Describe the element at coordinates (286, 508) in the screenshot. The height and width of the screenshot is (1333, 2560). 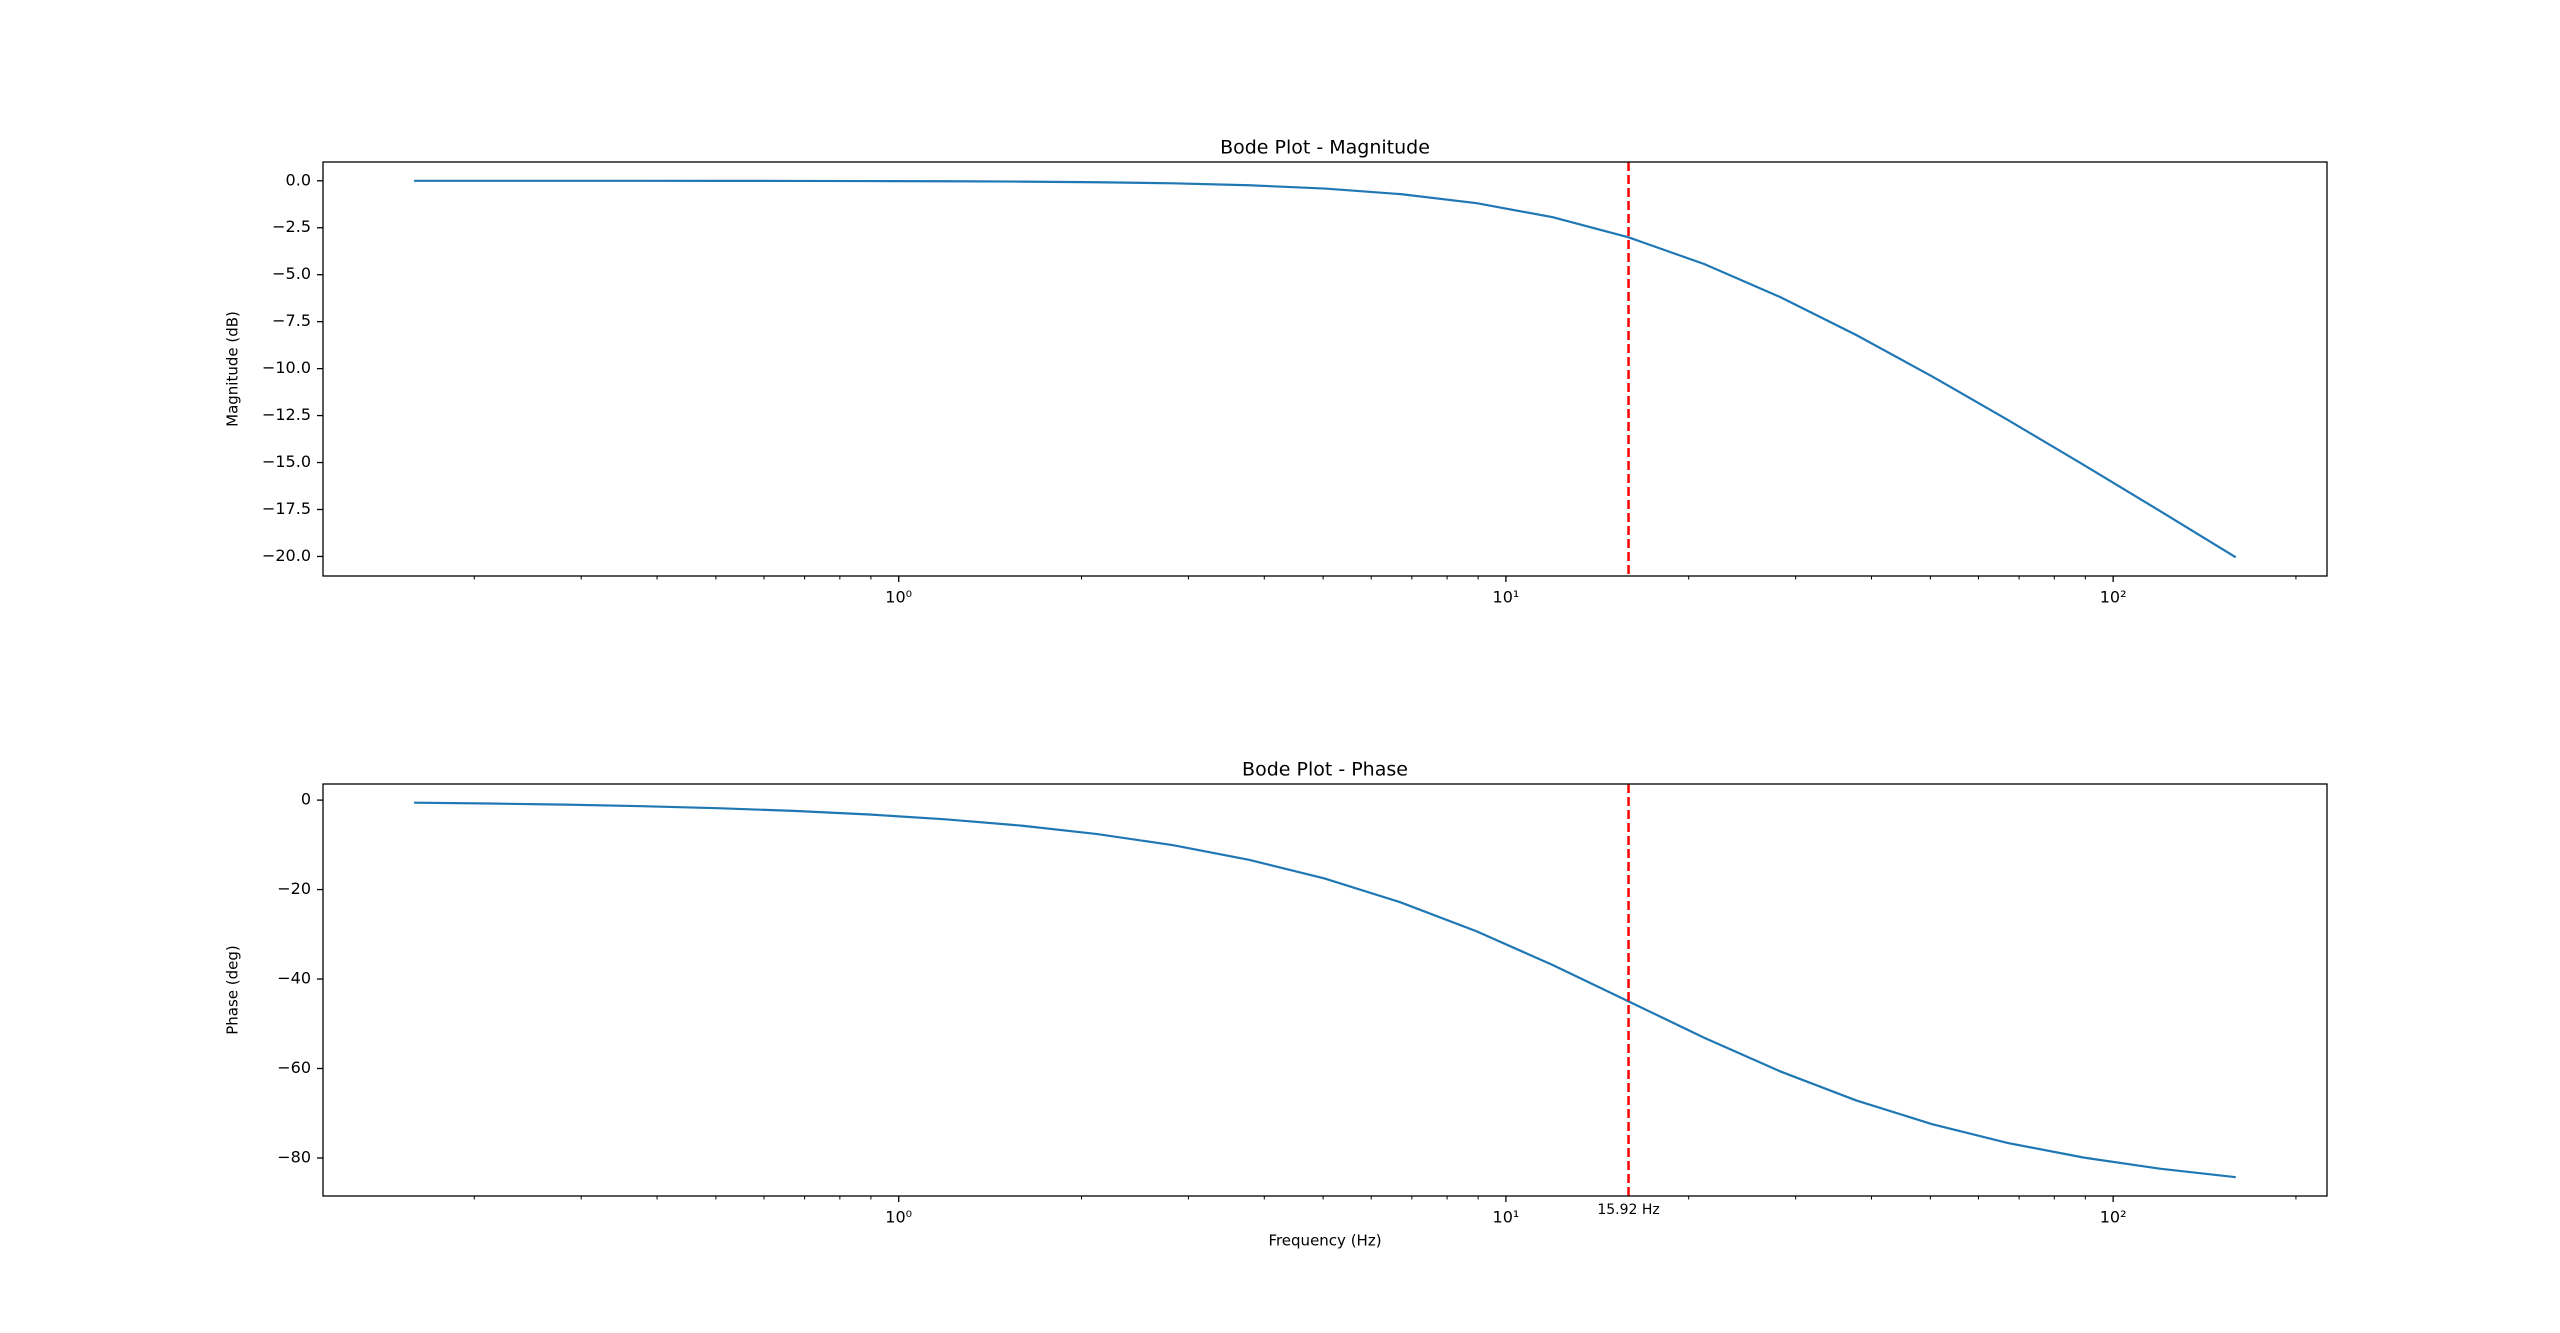
I see `y-tick-label: −17.5` at that location.